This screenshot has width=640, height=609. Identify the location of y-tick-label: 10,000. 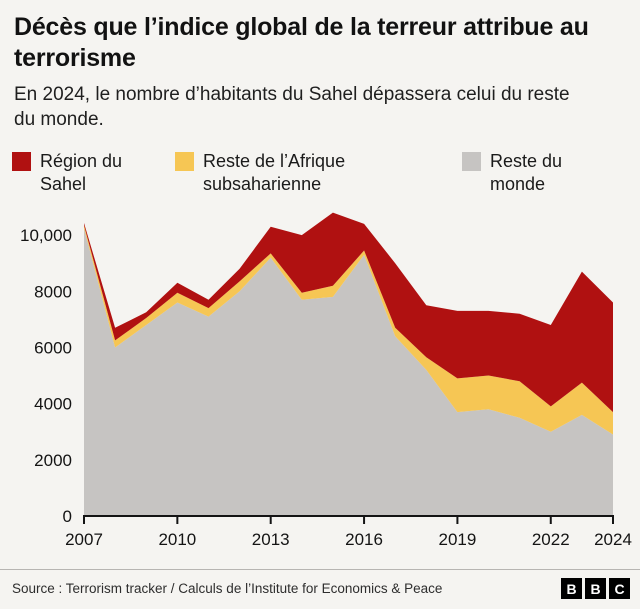
(46, 235).